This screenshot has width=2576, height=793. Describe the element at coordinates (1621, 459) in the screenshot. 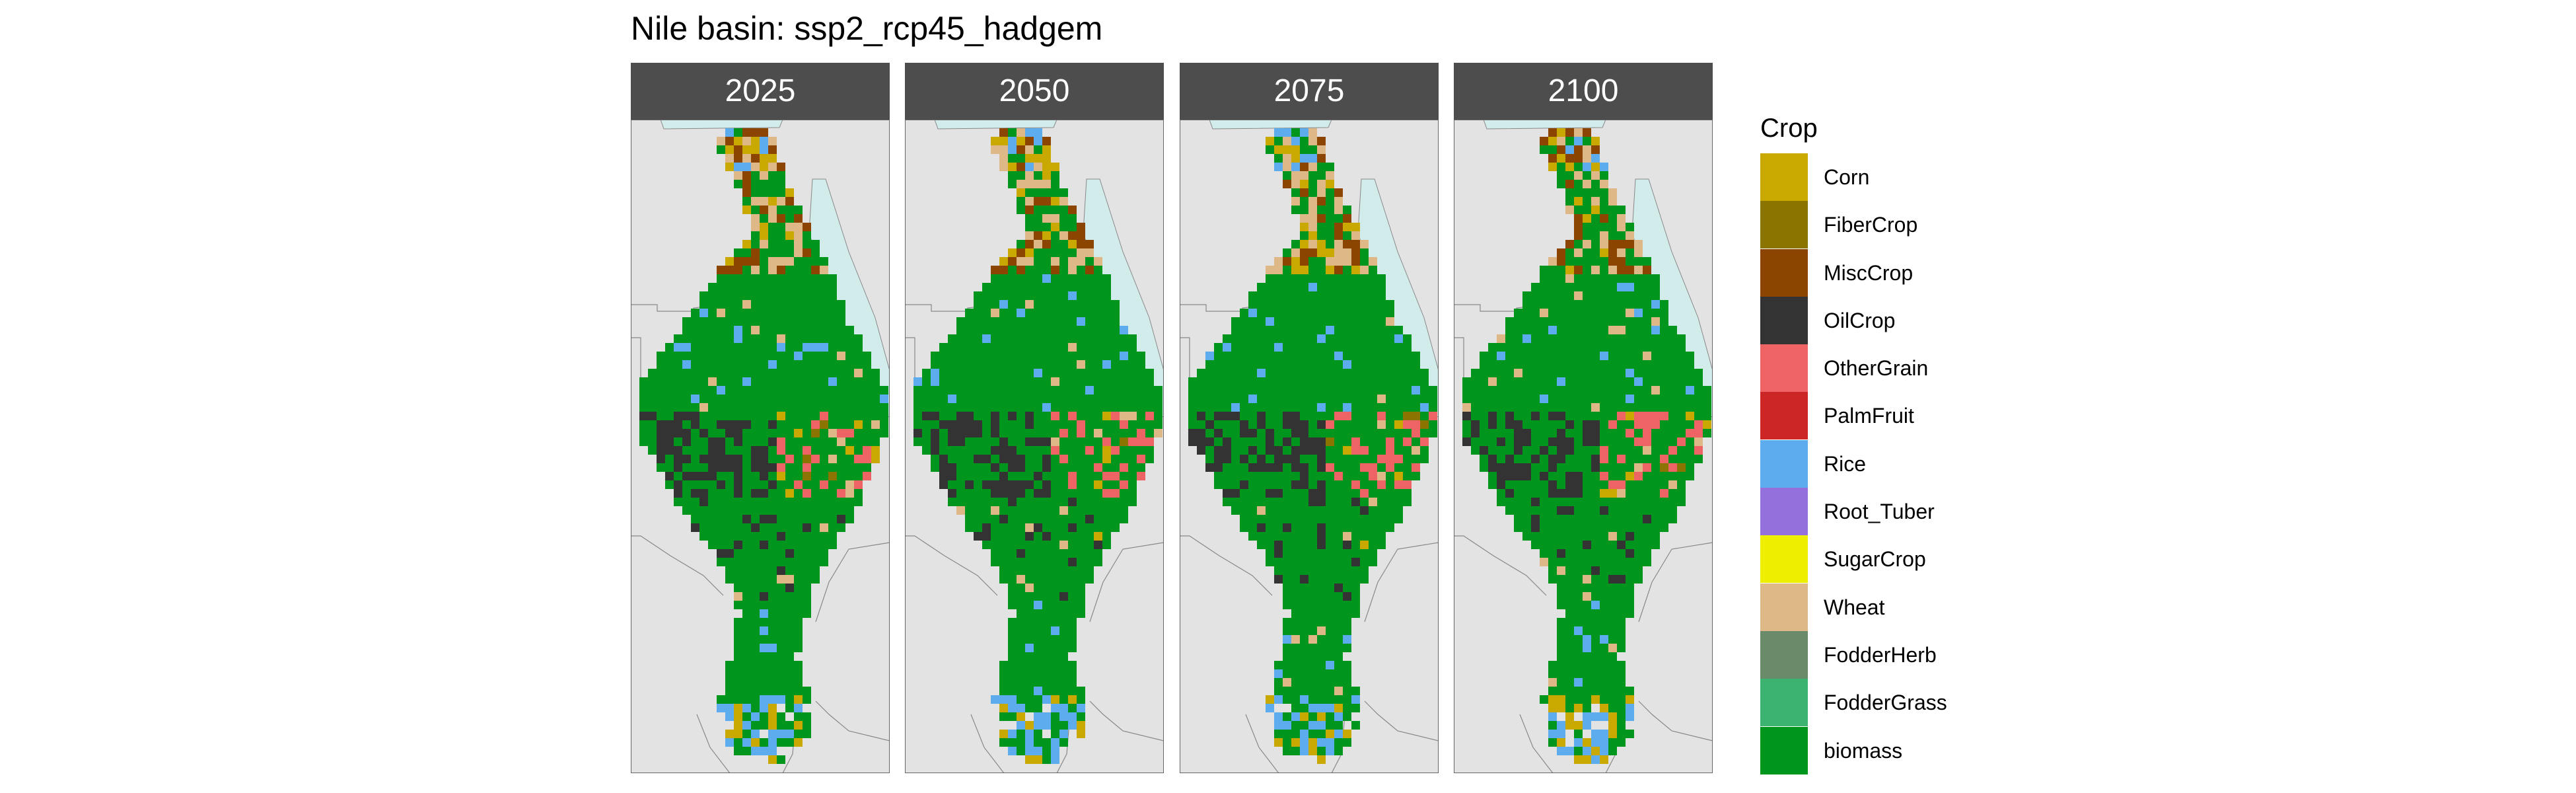

I see `crop-cell-othergrain` at that location.